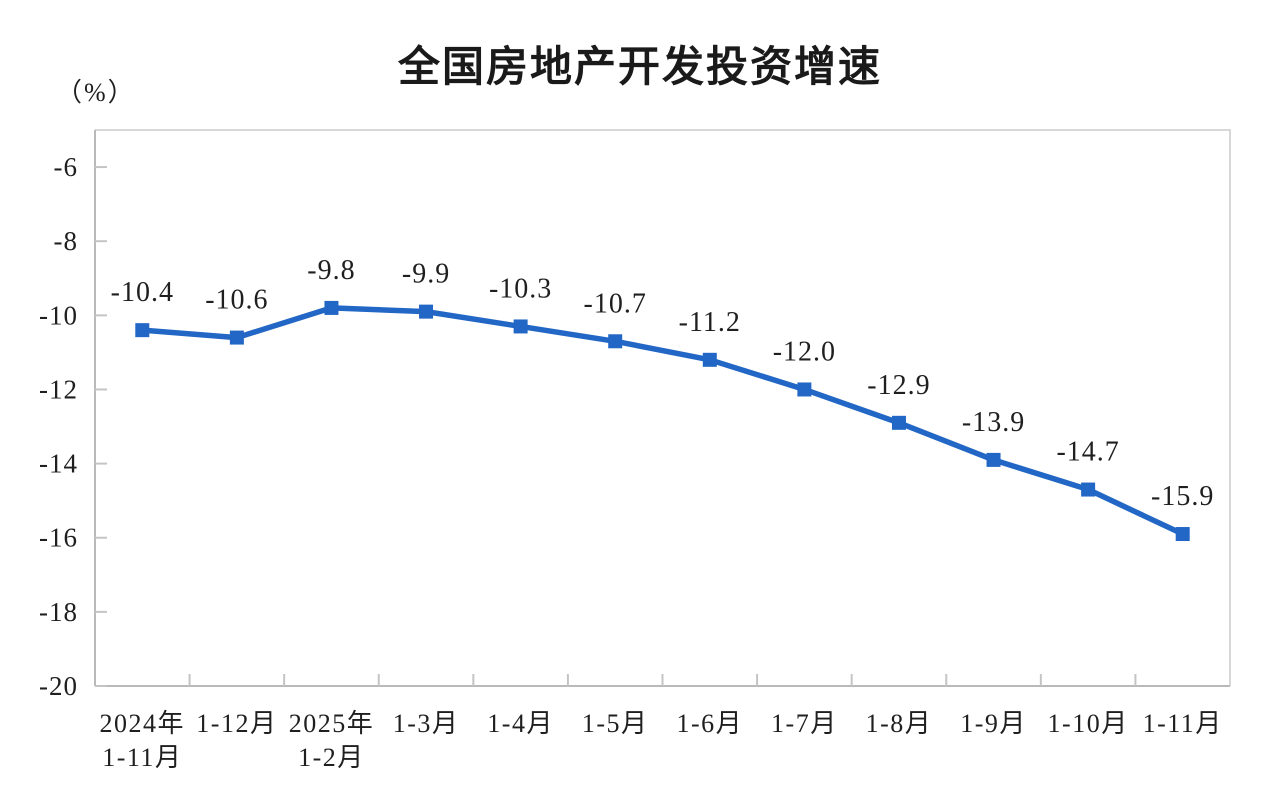 Image resolution: width=1280 pixels, height=792 pixels. I want to click on x-tick-label: 1-10月, so click(1088, 723).